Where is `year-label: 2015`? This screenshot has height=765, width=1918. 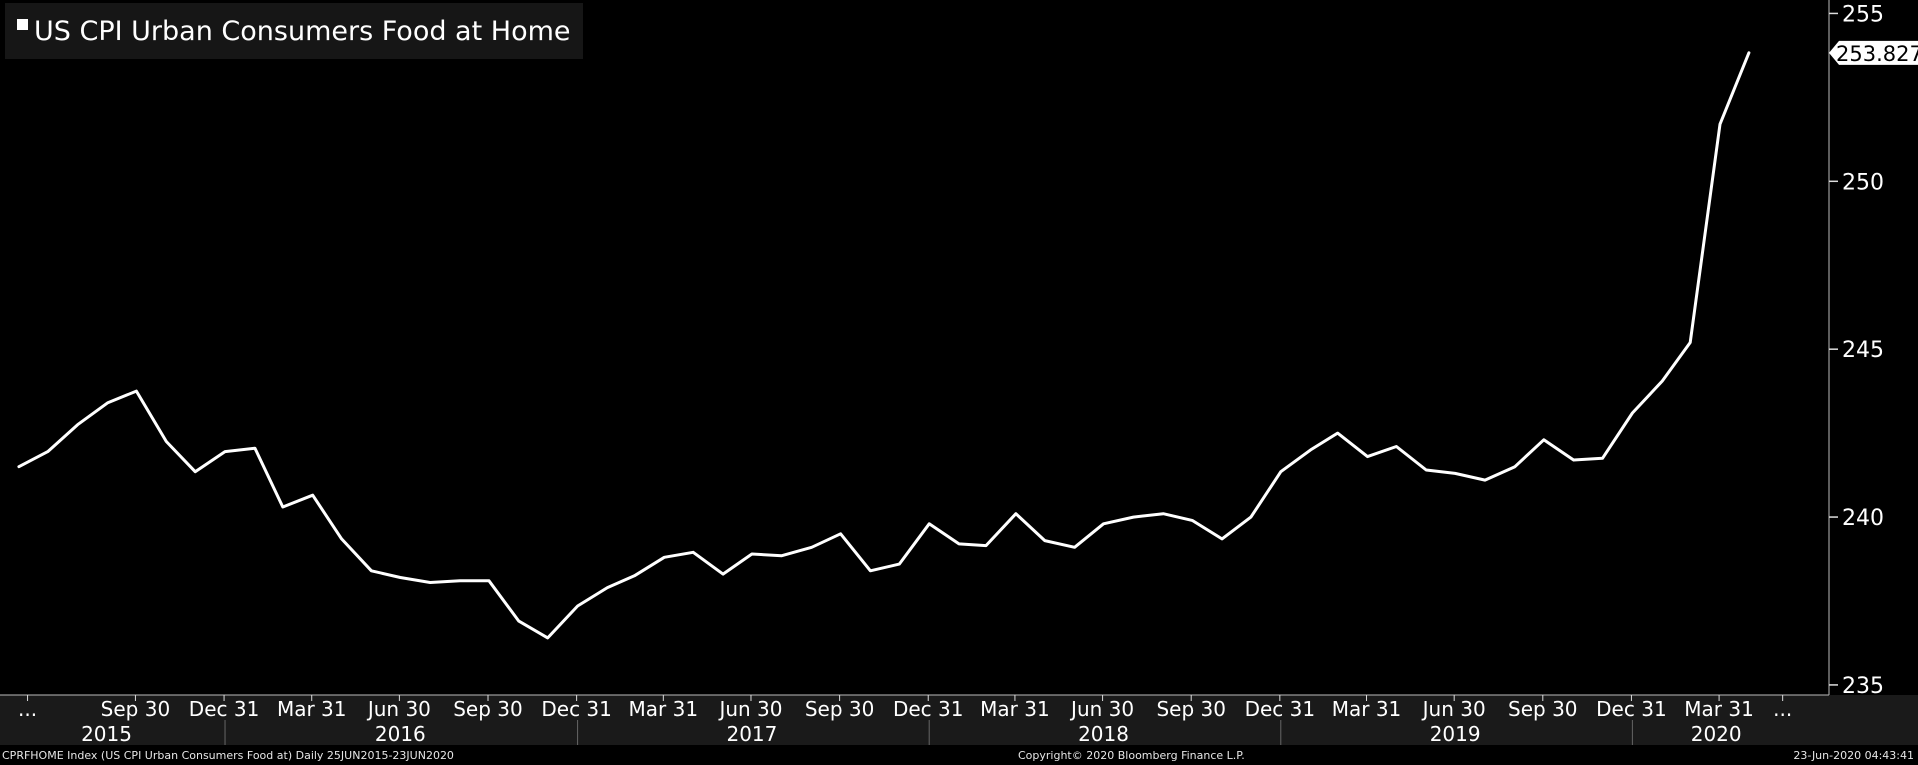 year-label: 2015 is located at coordinates (106, 734).